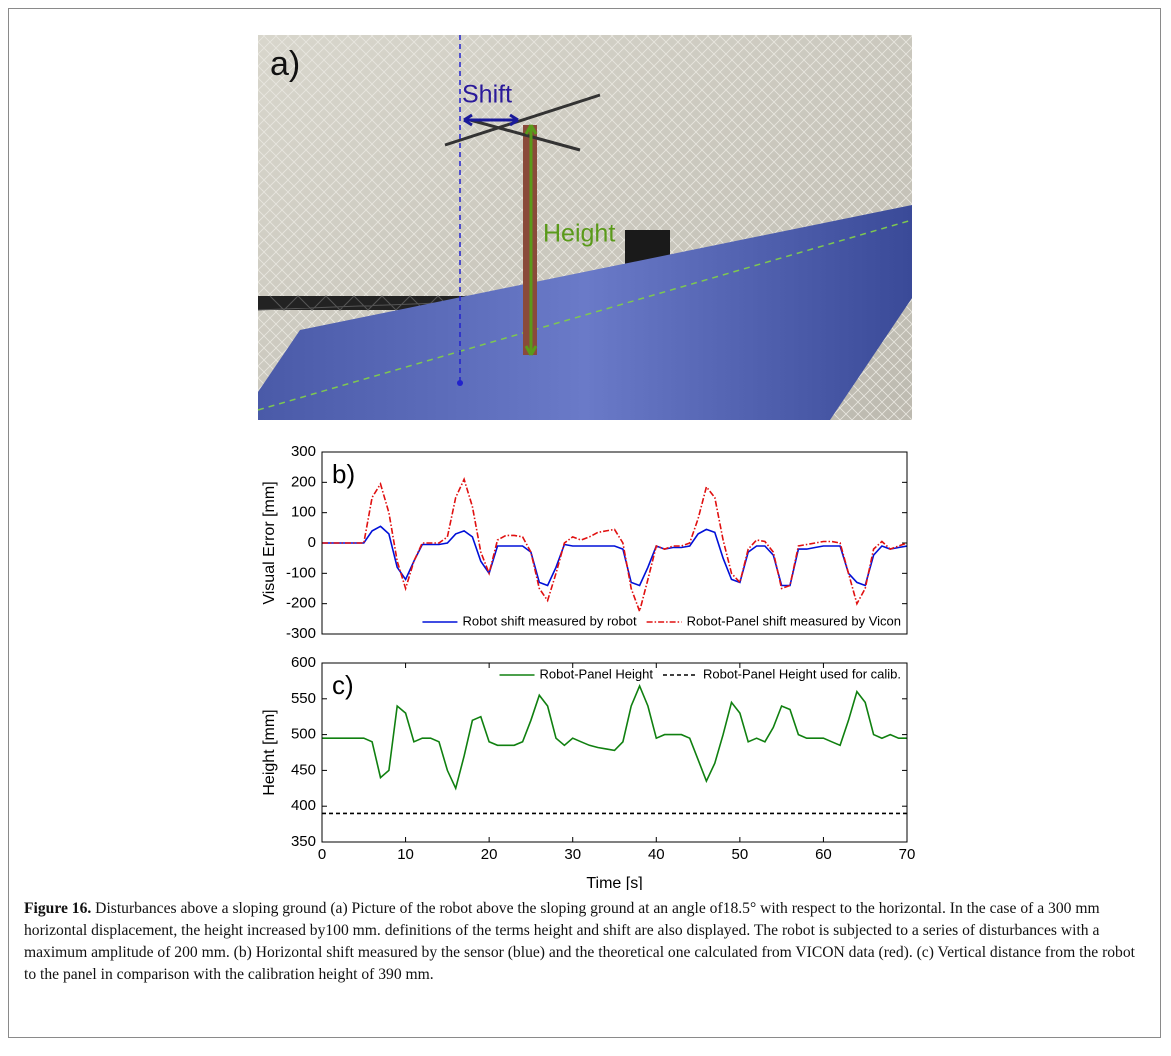 The image size is (1171, 1056). I want to click on x-tick-label: 70, so click(907, 854).